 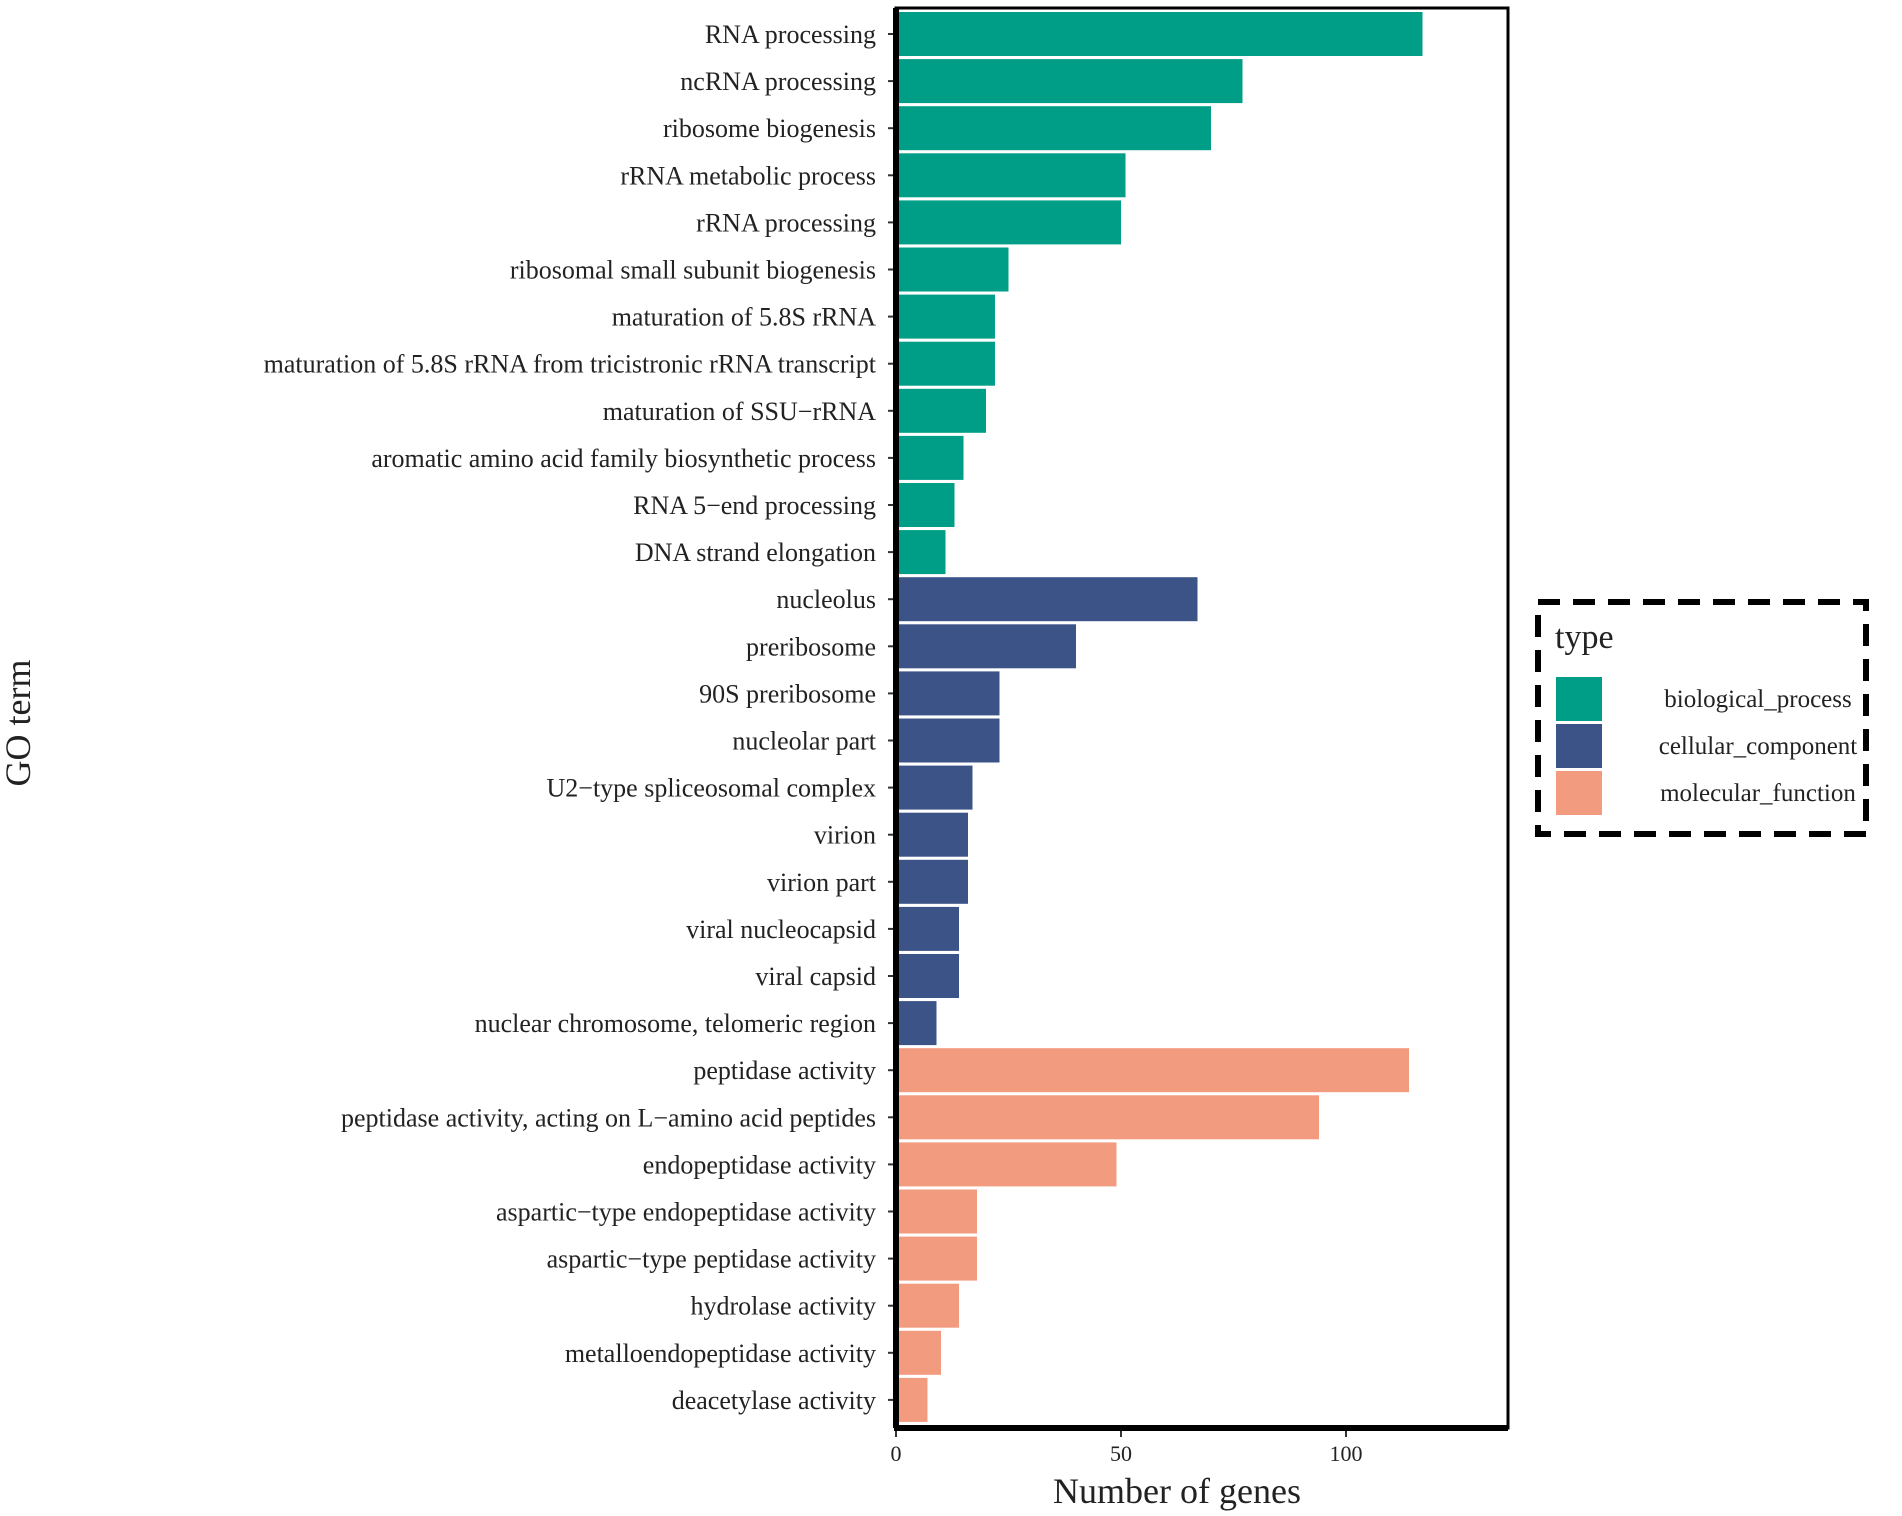 I want to click on category-label: preribosome, so click(x=811, y=646).